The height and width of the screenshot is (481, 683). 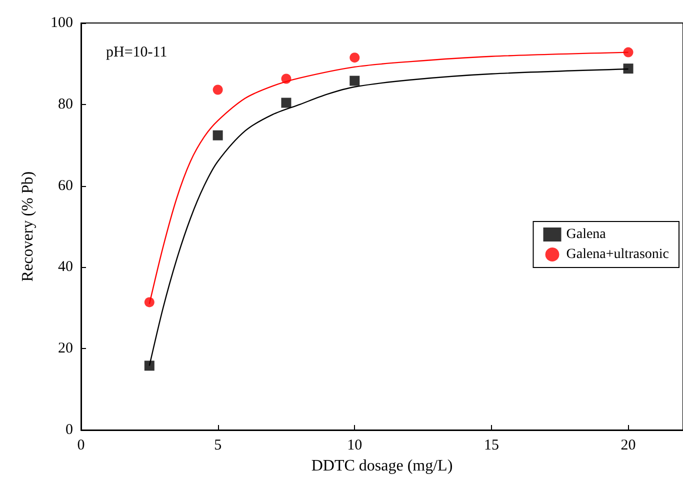 I want to click on x-tick-label: 5, so click(x=218, y=446).